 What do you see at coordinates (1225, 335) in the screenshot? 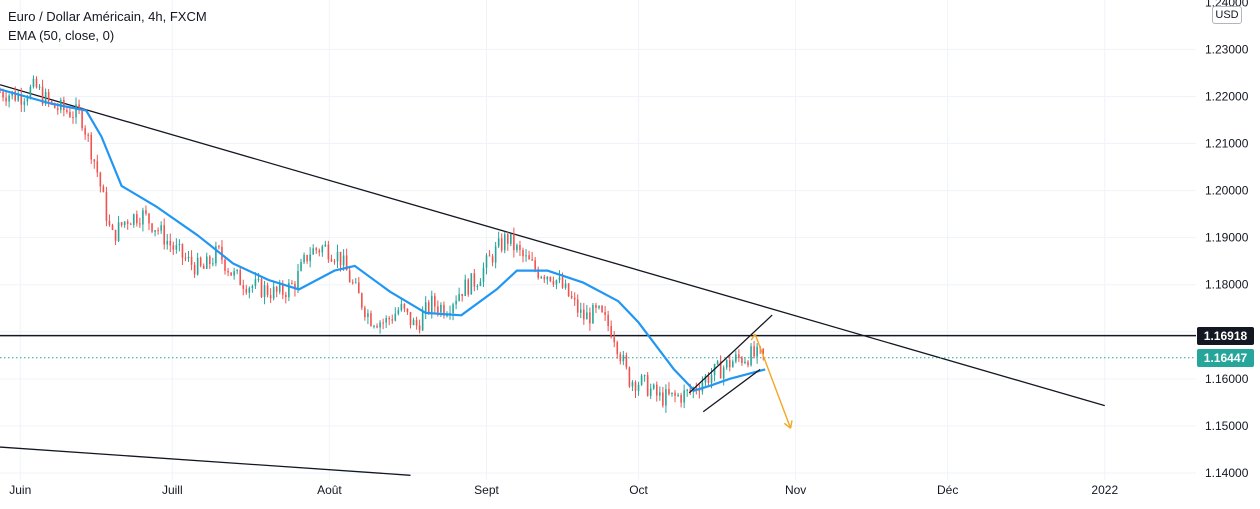
I see `horizontal-level-price-tag: 1.16918` at bounding box center [1225, 335].